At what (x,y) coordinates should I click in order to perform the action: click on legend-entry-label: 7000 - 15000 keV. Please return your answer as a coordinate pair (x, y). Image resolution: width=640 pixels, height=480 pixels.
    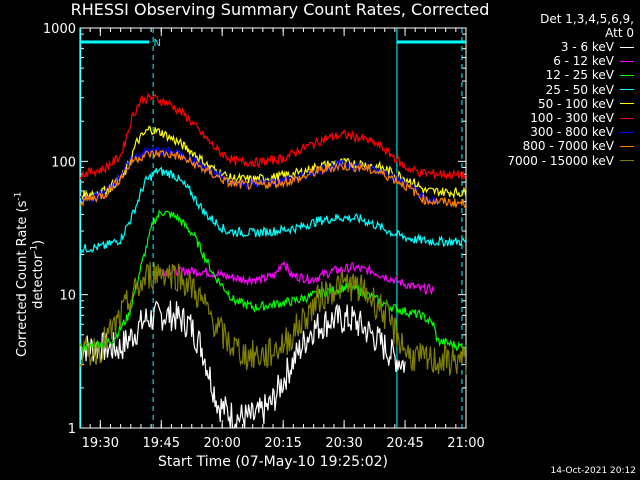
    Looking at the image, I should click on (560, 160).